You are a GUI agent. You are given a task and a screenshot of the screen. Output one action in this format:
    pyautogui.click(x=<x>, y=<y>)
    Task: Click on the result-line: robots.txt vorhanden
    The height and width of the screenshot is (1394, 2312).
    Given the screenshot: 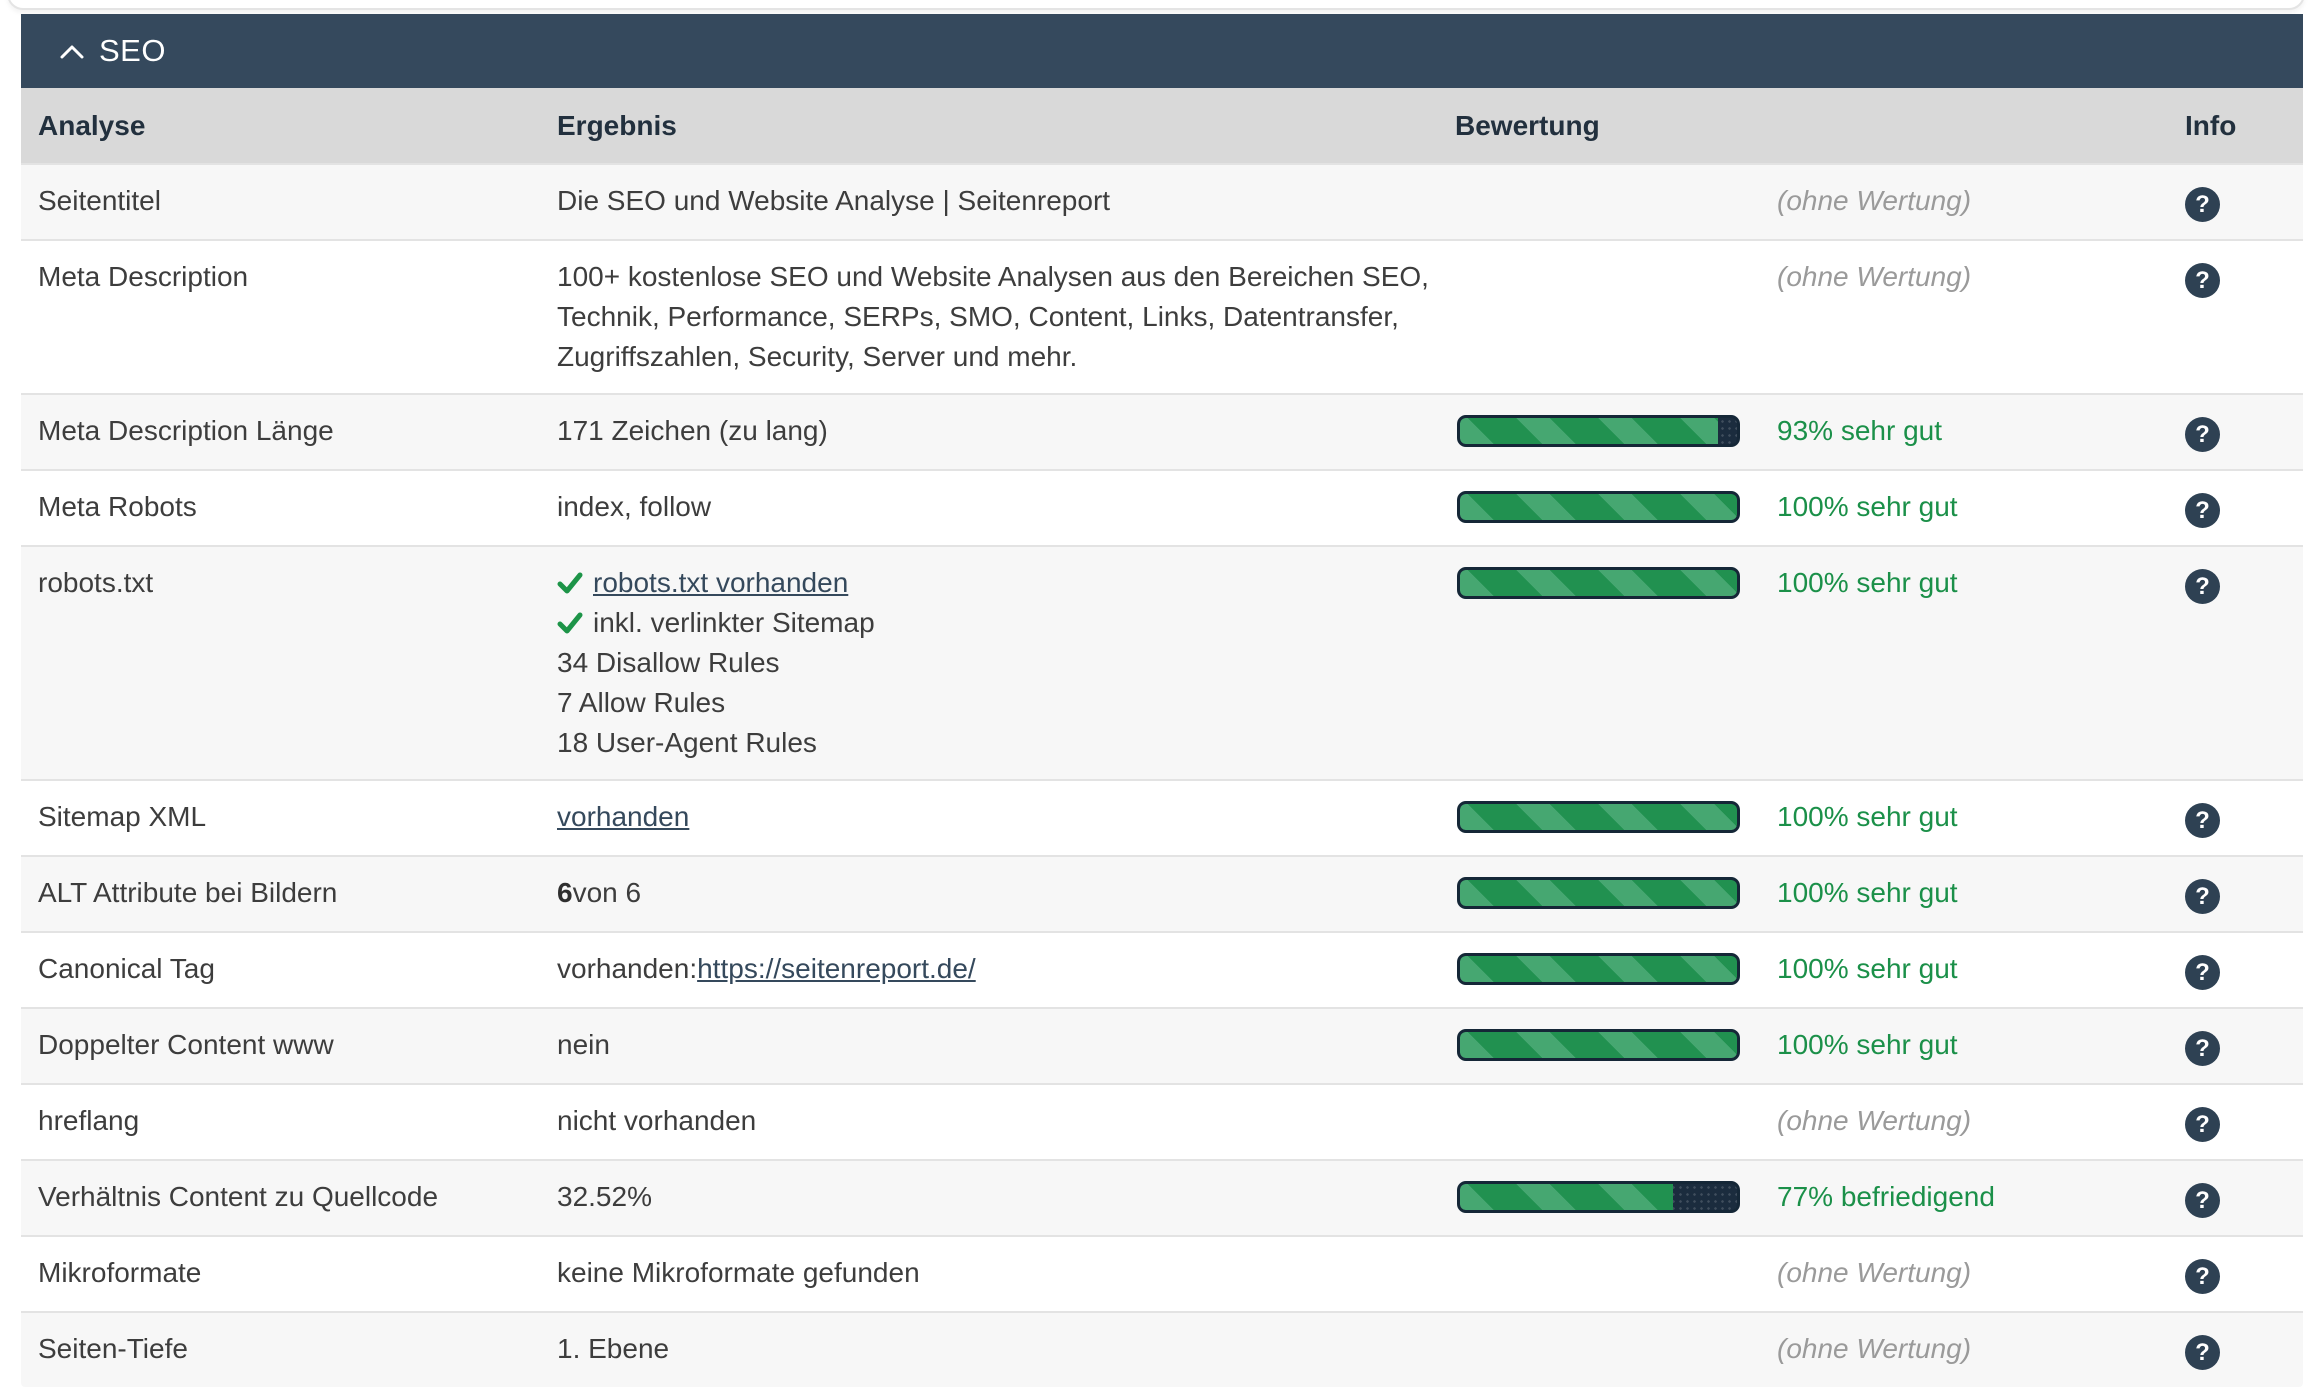 What is the action you would take?
    pyautogui.click(x=1006, y=583)
    